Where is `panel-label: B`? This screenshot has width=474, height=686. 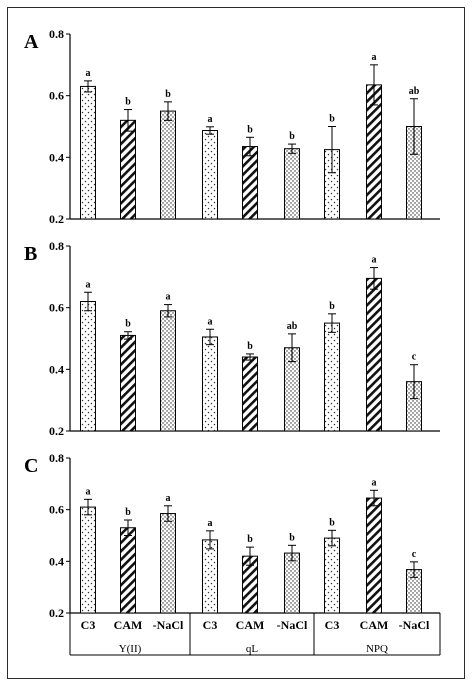
panel-label: B is located at coordinates (30, 254).